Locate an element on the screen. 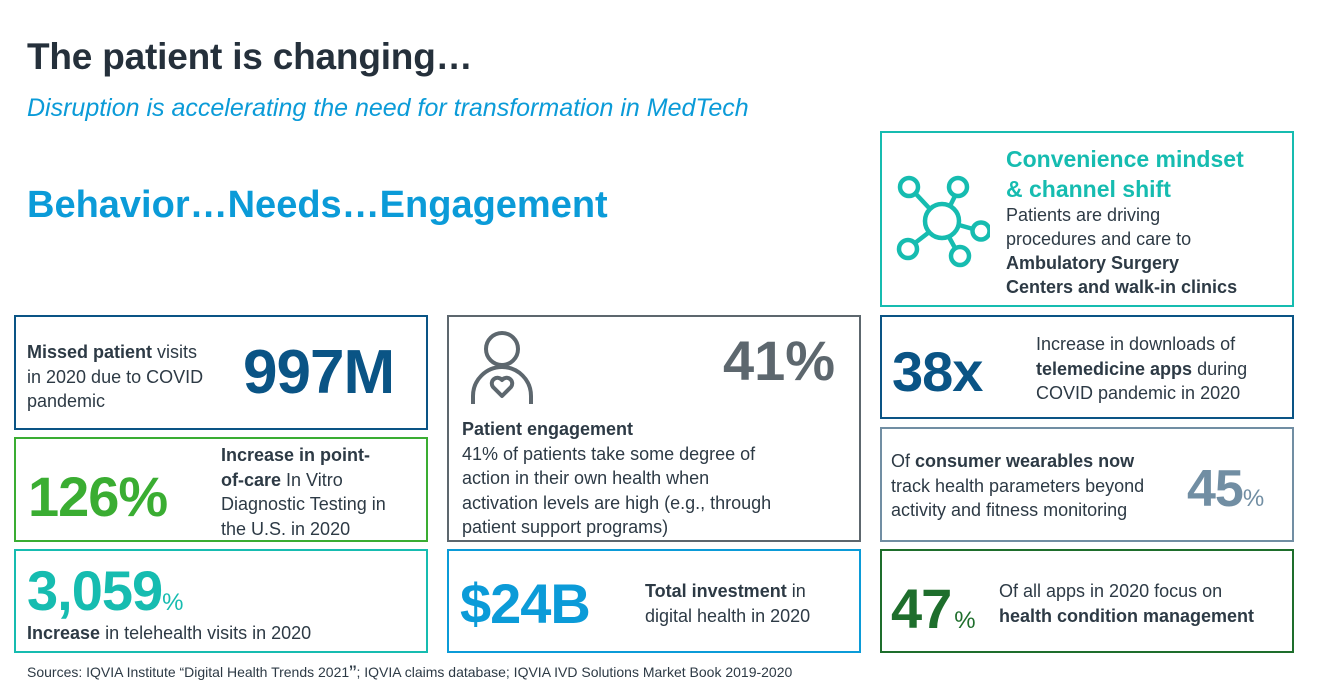 The image size is (1337, 685). telehealth-stat: 3,059 is located at coordinates (95, 590).